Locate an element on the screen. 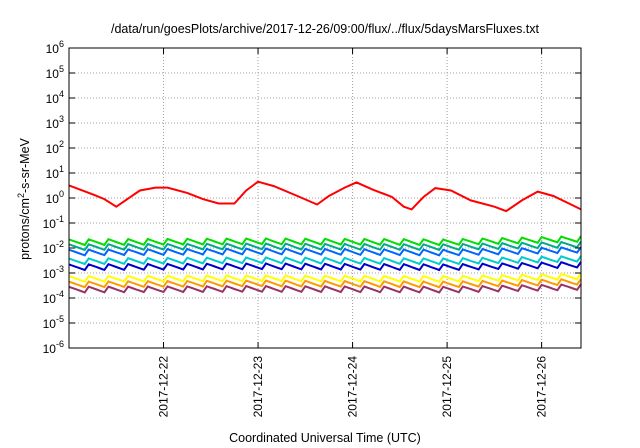 Image resolution: width=640 pixels, height=448 pixels. y-tick-label: 10¹ is located at coordinates (55, 172).